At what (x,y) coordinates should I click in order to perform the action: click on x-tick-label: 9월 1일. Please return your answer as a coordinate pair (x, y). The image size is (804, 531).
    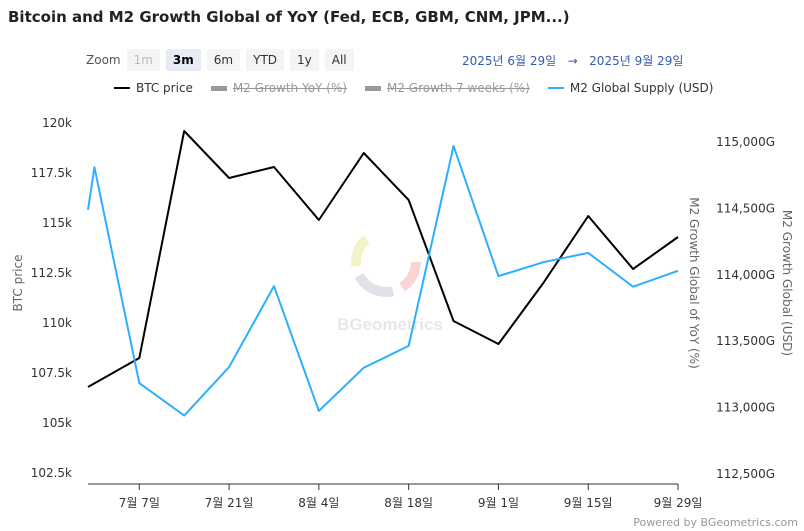
    Looking at the image, I should click on (498, 503).